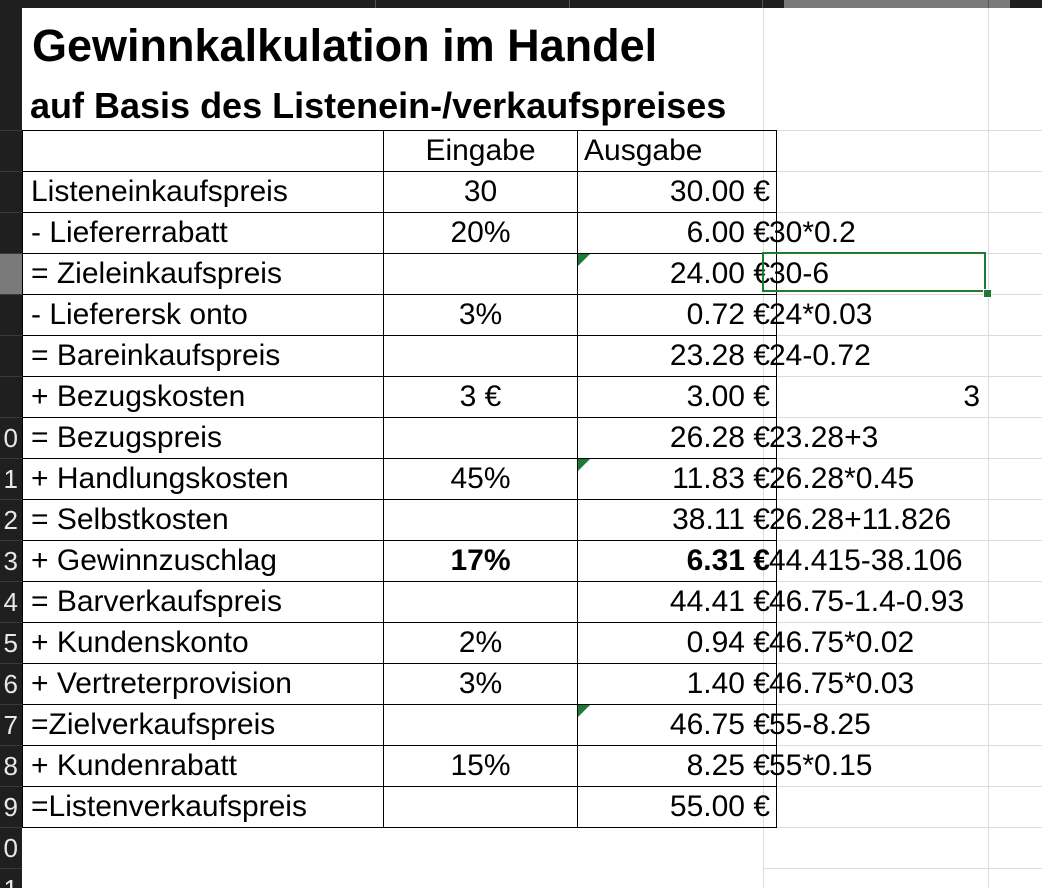 This screenshot has height=888, width=1042. I want to click on cell-output: 0.72 €, so click(677, 315).